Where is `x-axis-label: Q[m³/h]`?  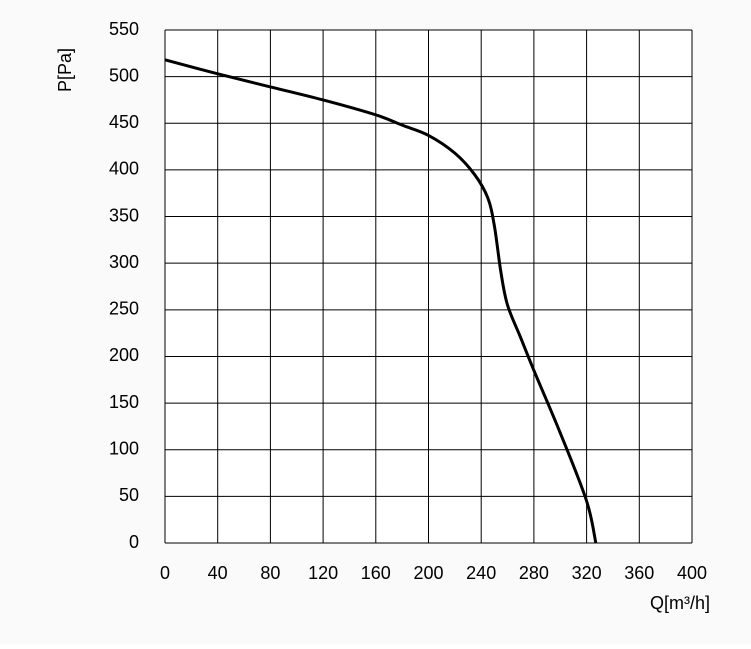 x-axis-label: Q[m³/h] is located at coordinates (680, 603).